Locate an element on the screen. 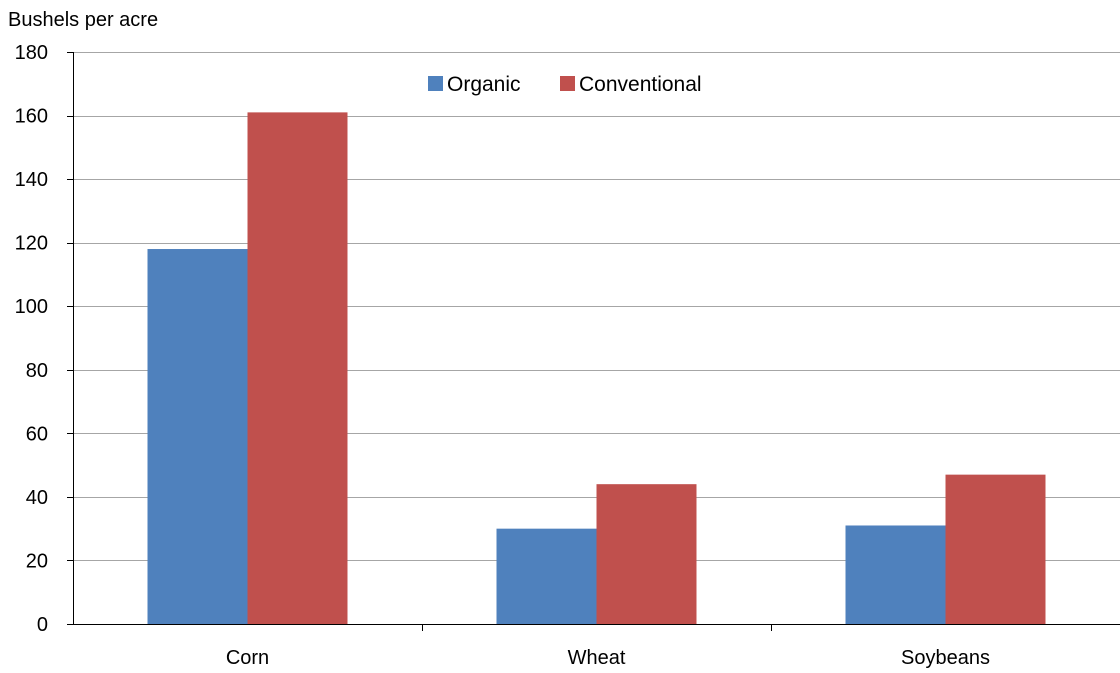 The image size is (1120, 673). y-tick-label: 120 is located at coordinates (31, 244).